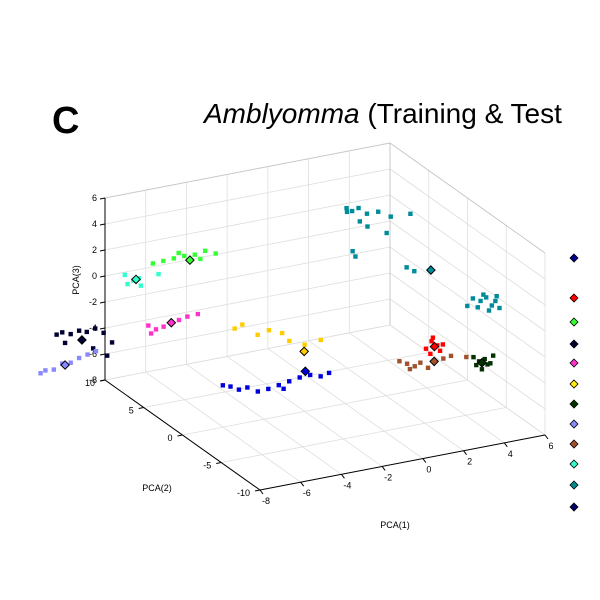  Describe the element at coordinates (94, 224) in the screenshot. I see `z-tick-label: 4` at that location.